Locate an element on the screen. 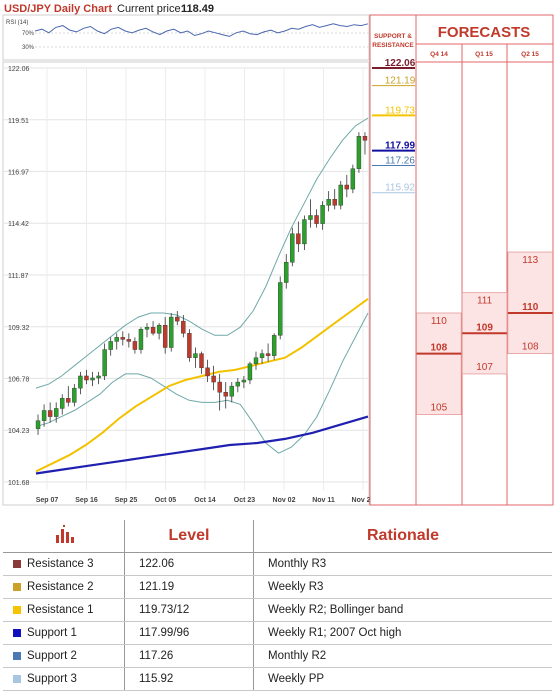 This screenshot has width=558, height=700. forecast-box: 113 110 108 is located at coordinates (530, 303).